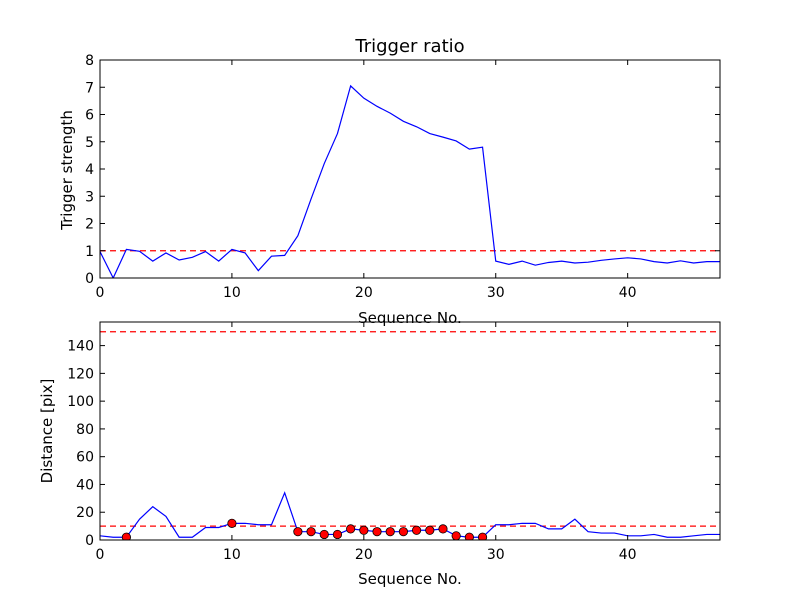 The width and height of the screenshot is (800, 600). Describe the element at coordinates (80, 347) in the screenshot. I see `y-tick-label: 140` at that location.